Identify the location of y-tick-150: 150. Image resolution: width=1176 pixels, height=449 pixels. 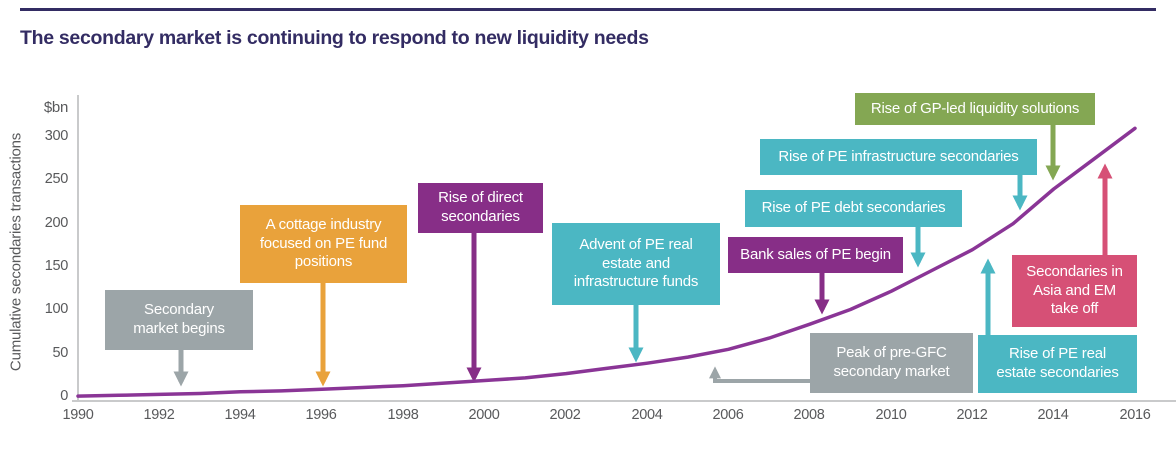
(56, 266).